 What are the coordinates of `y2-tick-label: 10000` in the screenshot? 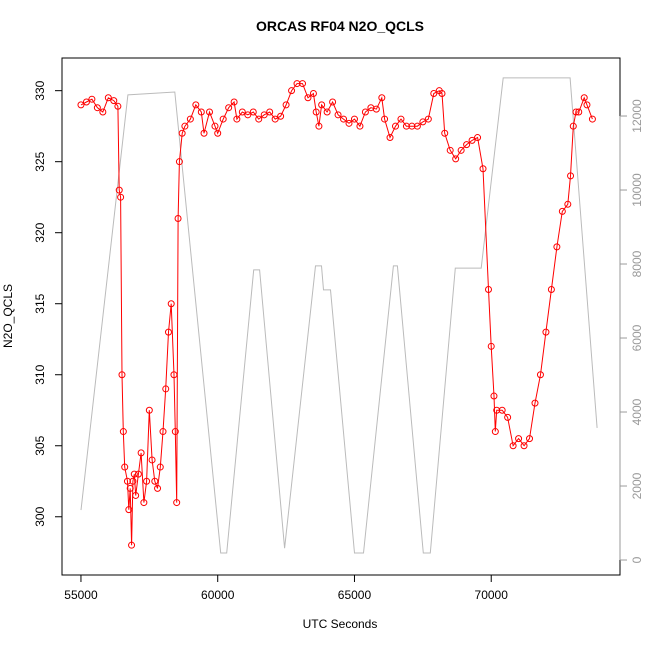 It's located at (637, 190).